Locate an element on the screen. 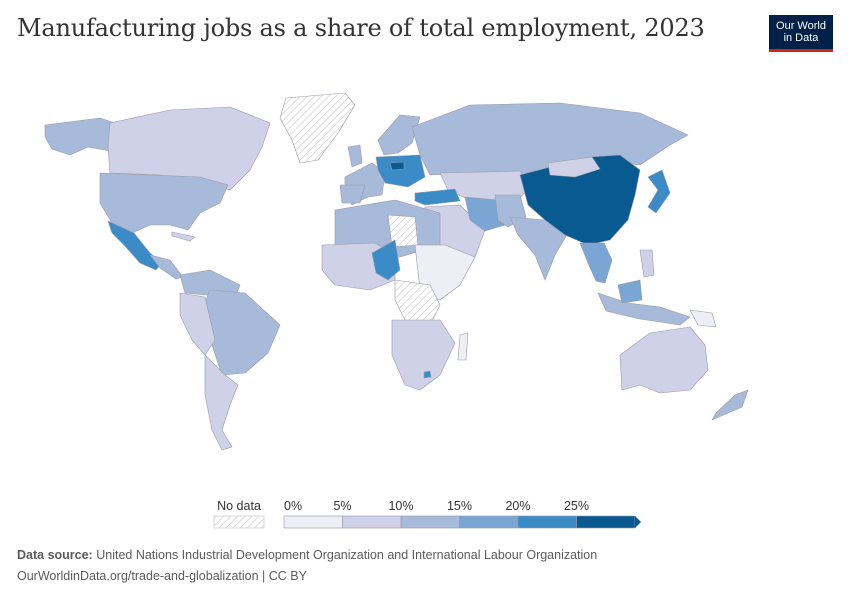 Image resolution: width=850 pixels, height=600 pixels. legend-tick-2: 10% is located at coordinates (400, 506).